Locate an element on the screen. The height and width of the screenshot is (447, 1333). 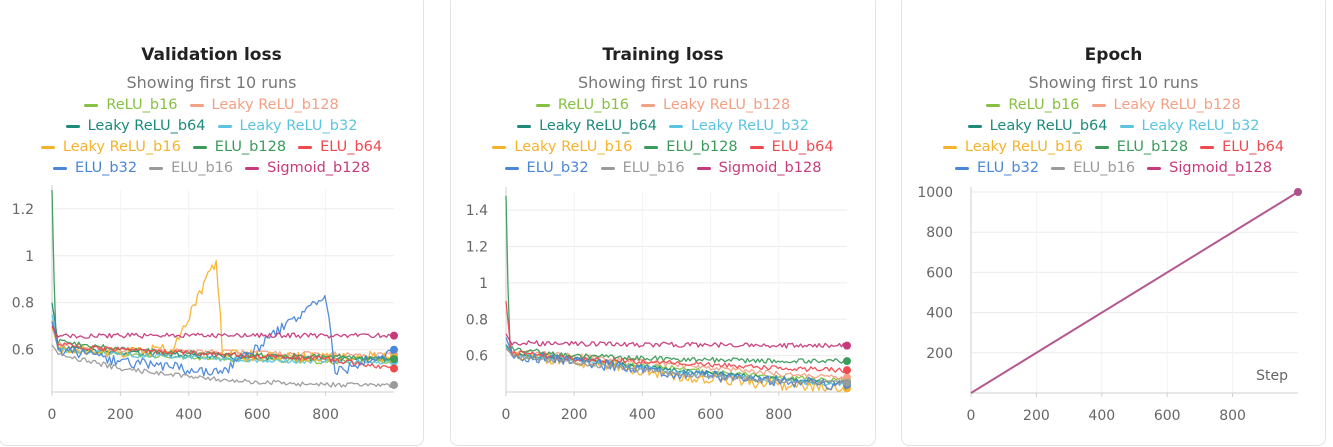
legend-label: ELU_b64 is located at coordinates (802, 147).